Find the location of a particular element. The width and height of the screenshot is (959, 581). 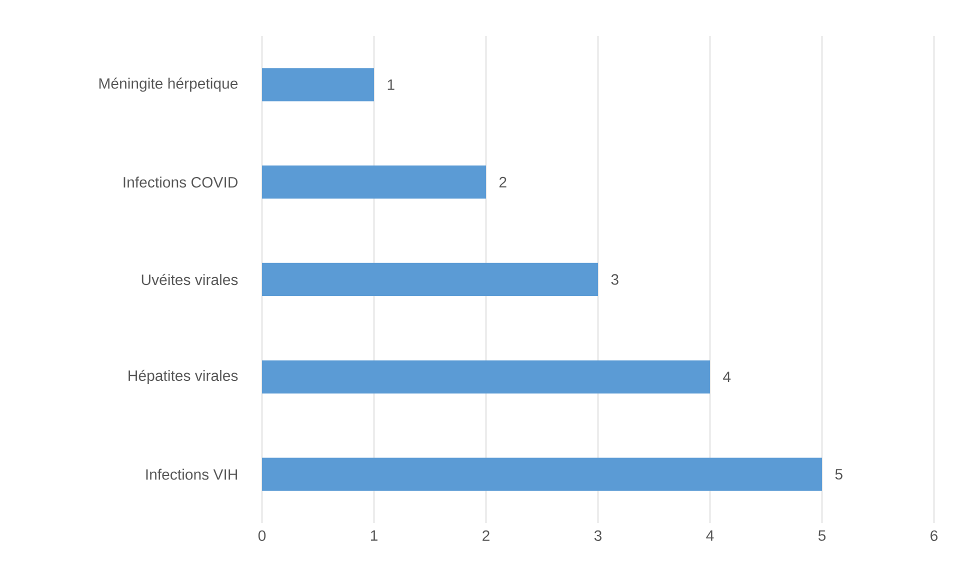

x-tick-label: 4 is located at coordinates (710, 535).